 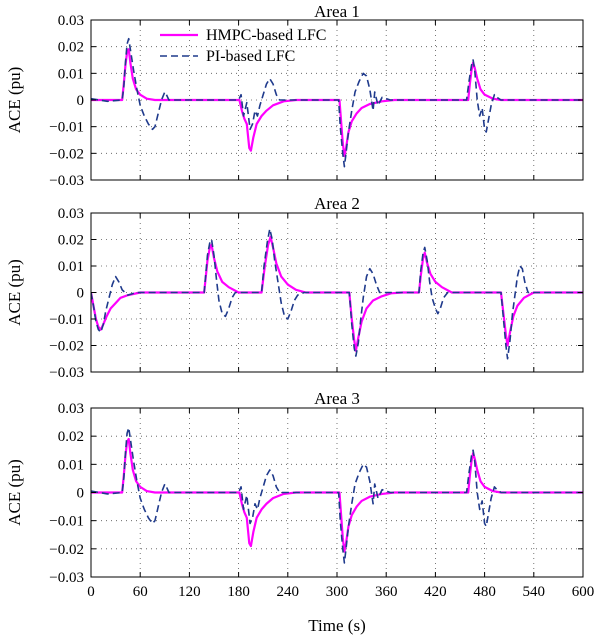 What do you see at coordinates (238, 592) in the screenshot?
I see `x-tick-label: 180` at bounding box center [238, 592].